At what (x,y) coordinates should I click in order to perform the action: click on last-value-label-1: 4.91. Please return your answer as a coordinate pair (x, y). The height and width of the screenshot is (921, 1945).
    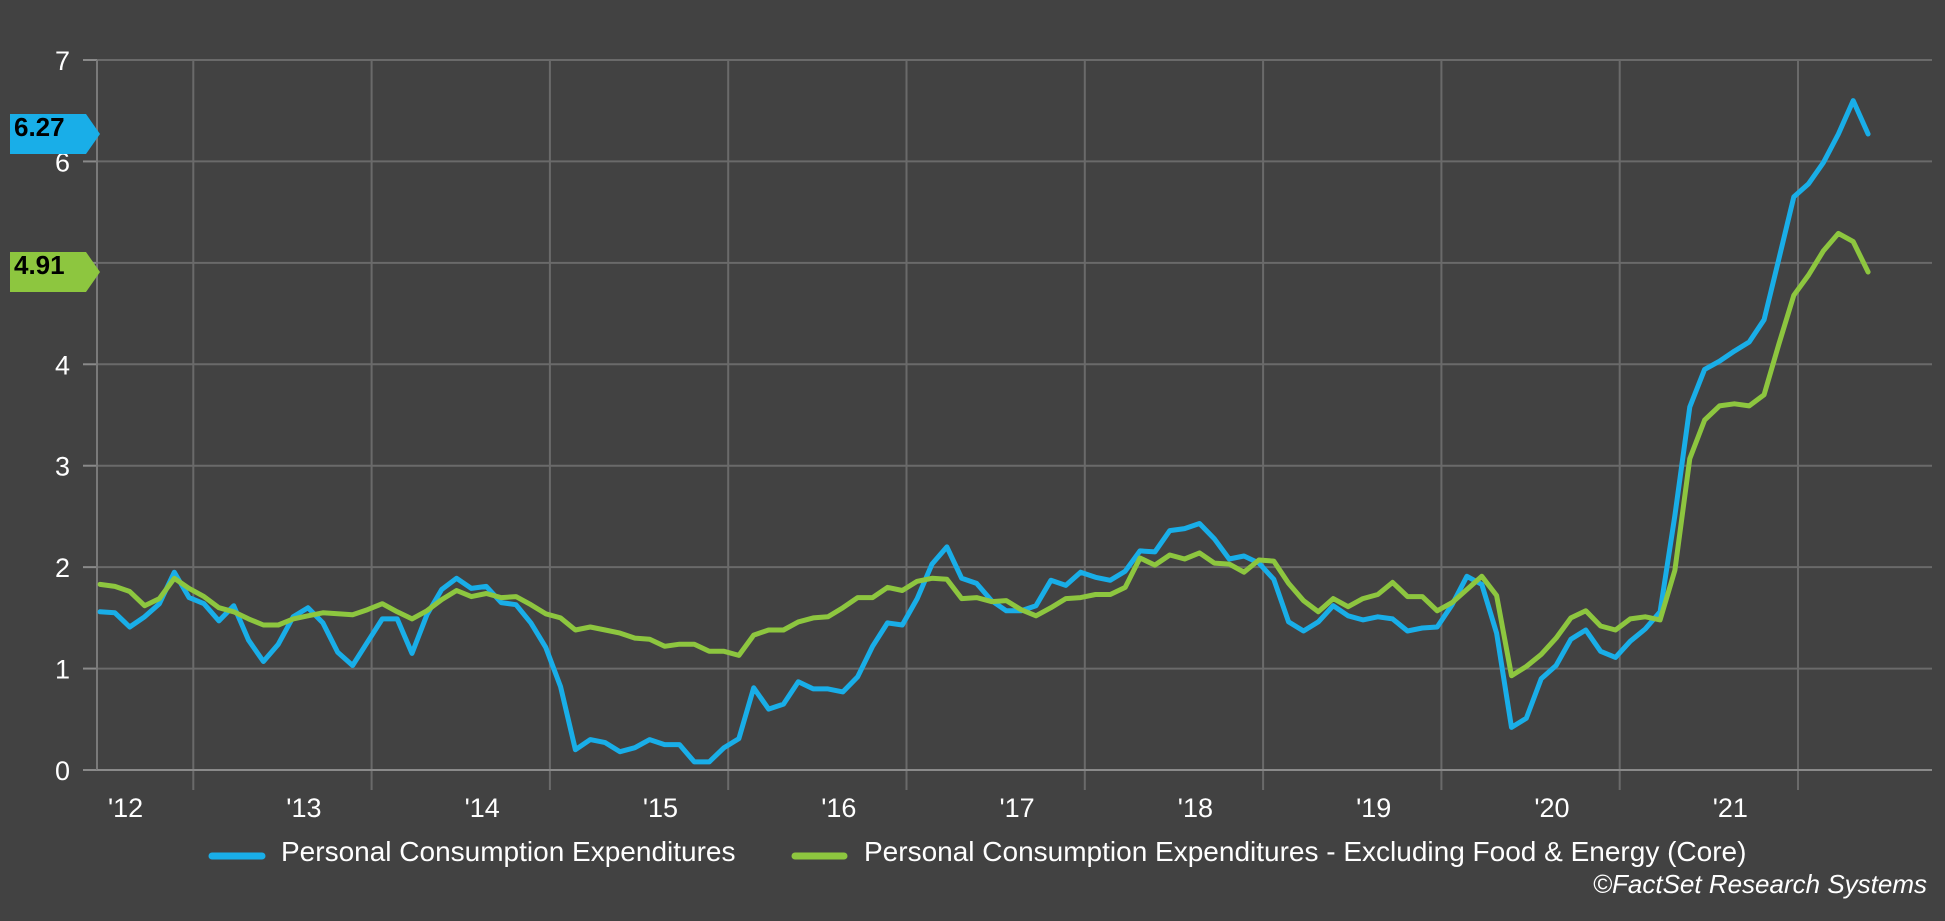
    Looking at the image, I should click on (39, 265).